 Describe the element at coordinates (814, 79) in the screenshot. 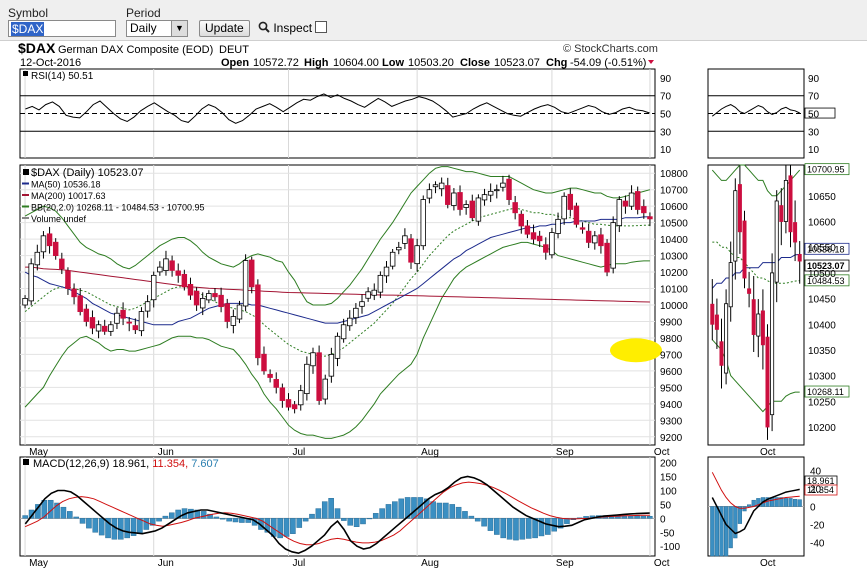

I see `rsi-y-tick: 90` at that location.